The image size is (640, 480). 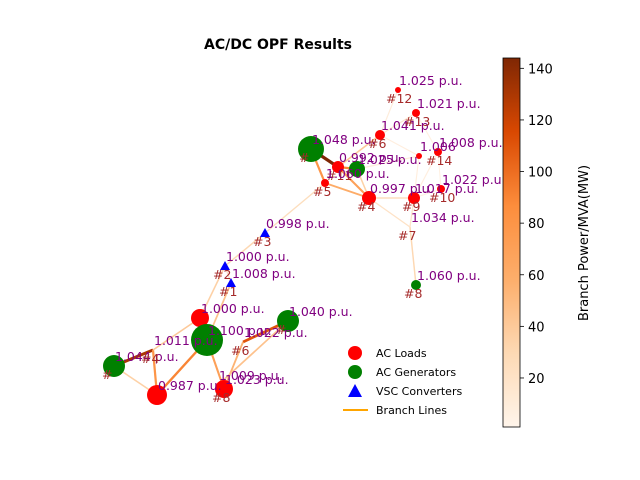 I want to click on bus-id-label-ac10: #10, so click(x=442, y=197).